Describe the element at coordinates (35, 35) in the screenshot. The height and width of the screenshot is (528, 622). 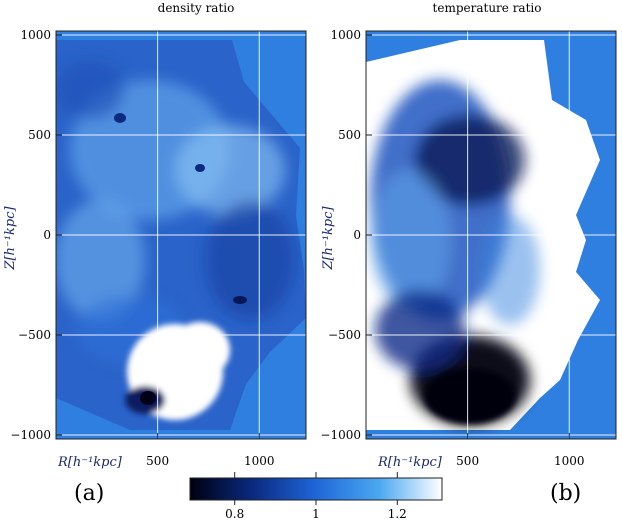
I see `y-tick-label-density: 1000` at that location.